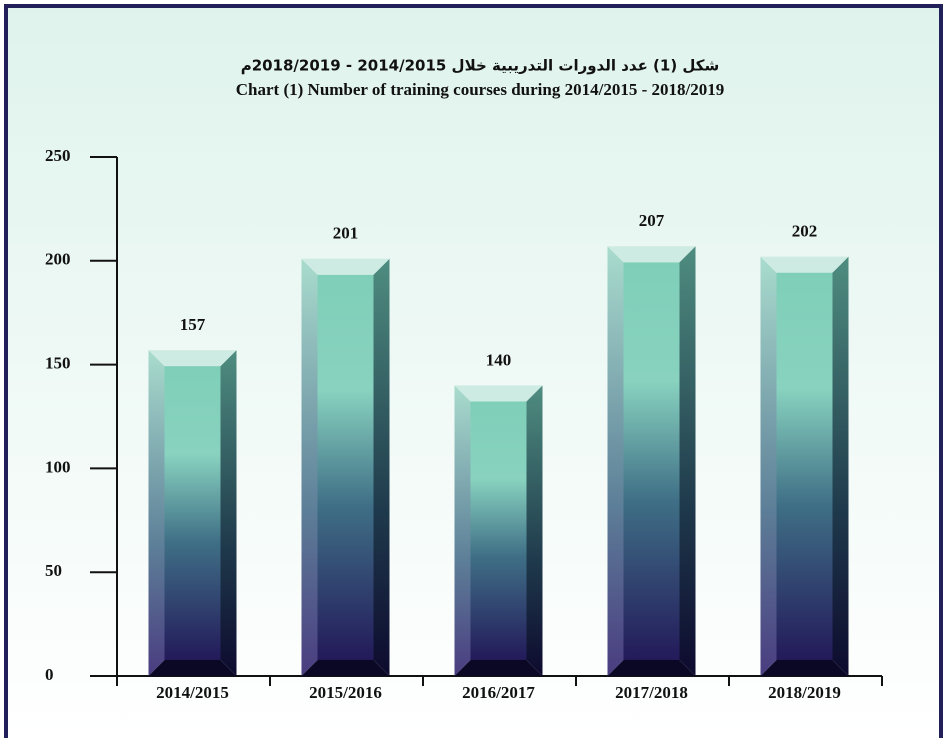 This screenshot has width=947, height=743. Describe the element at coordinates (193, 324) in the screenshot. I see `value-label: 157` at that location.